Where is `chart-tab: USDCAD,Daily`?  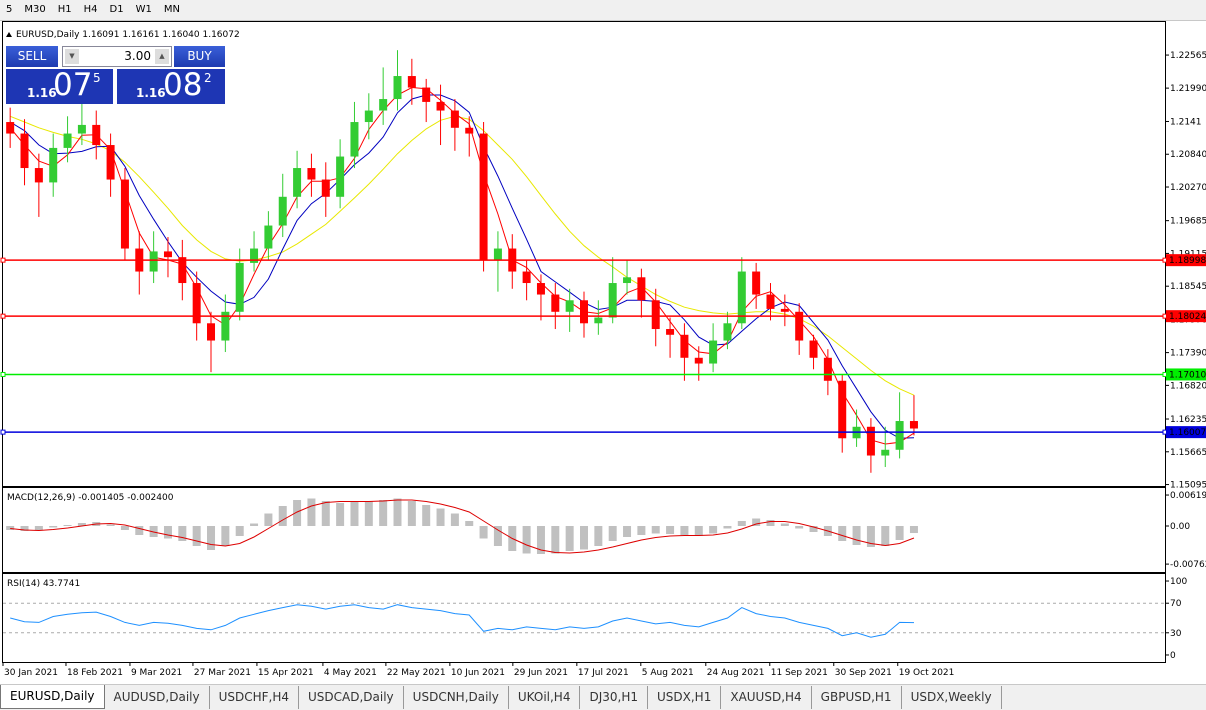 chart-tab: USDCAD,Daily is located at coordinates (351, 697).